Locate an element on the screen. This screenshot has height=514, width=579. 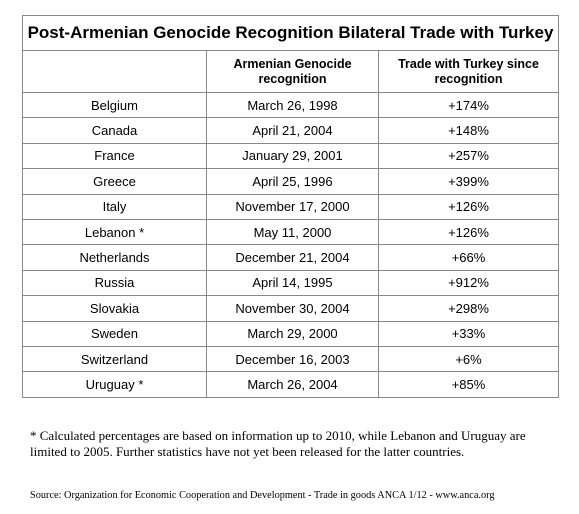
table-row: Russia April 14, 1995 +912% is located at coordinates (291, 283).